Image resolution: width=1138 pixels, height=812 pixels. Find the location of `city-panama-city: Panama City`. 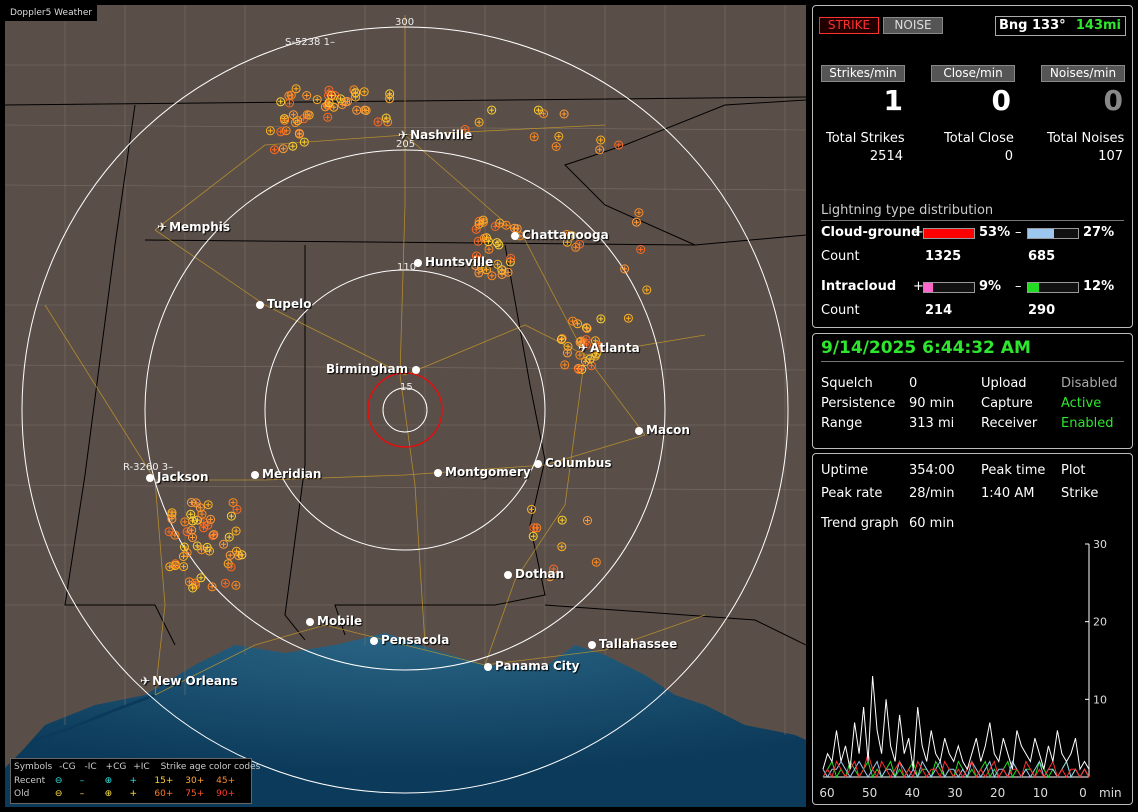

city-panama-city: Panama City is located at coordinates (531, 666).